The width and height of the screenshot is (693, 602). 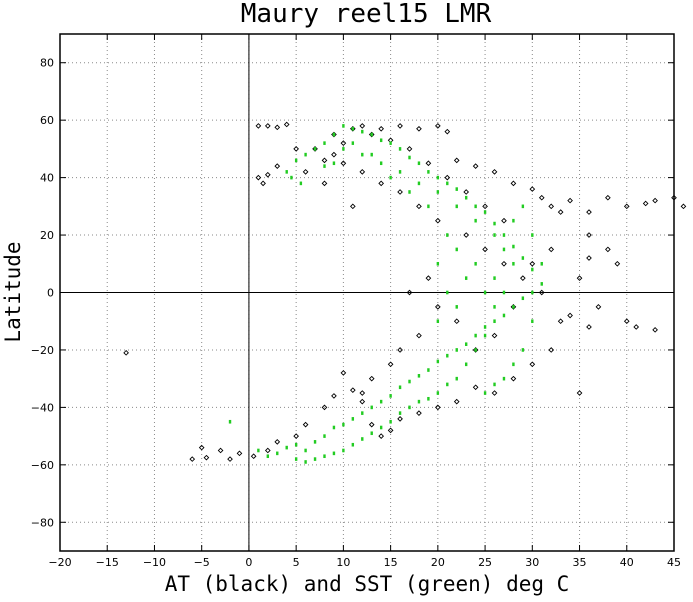 I want to click on y-tick-label: 60, so click(x=47, y=120).